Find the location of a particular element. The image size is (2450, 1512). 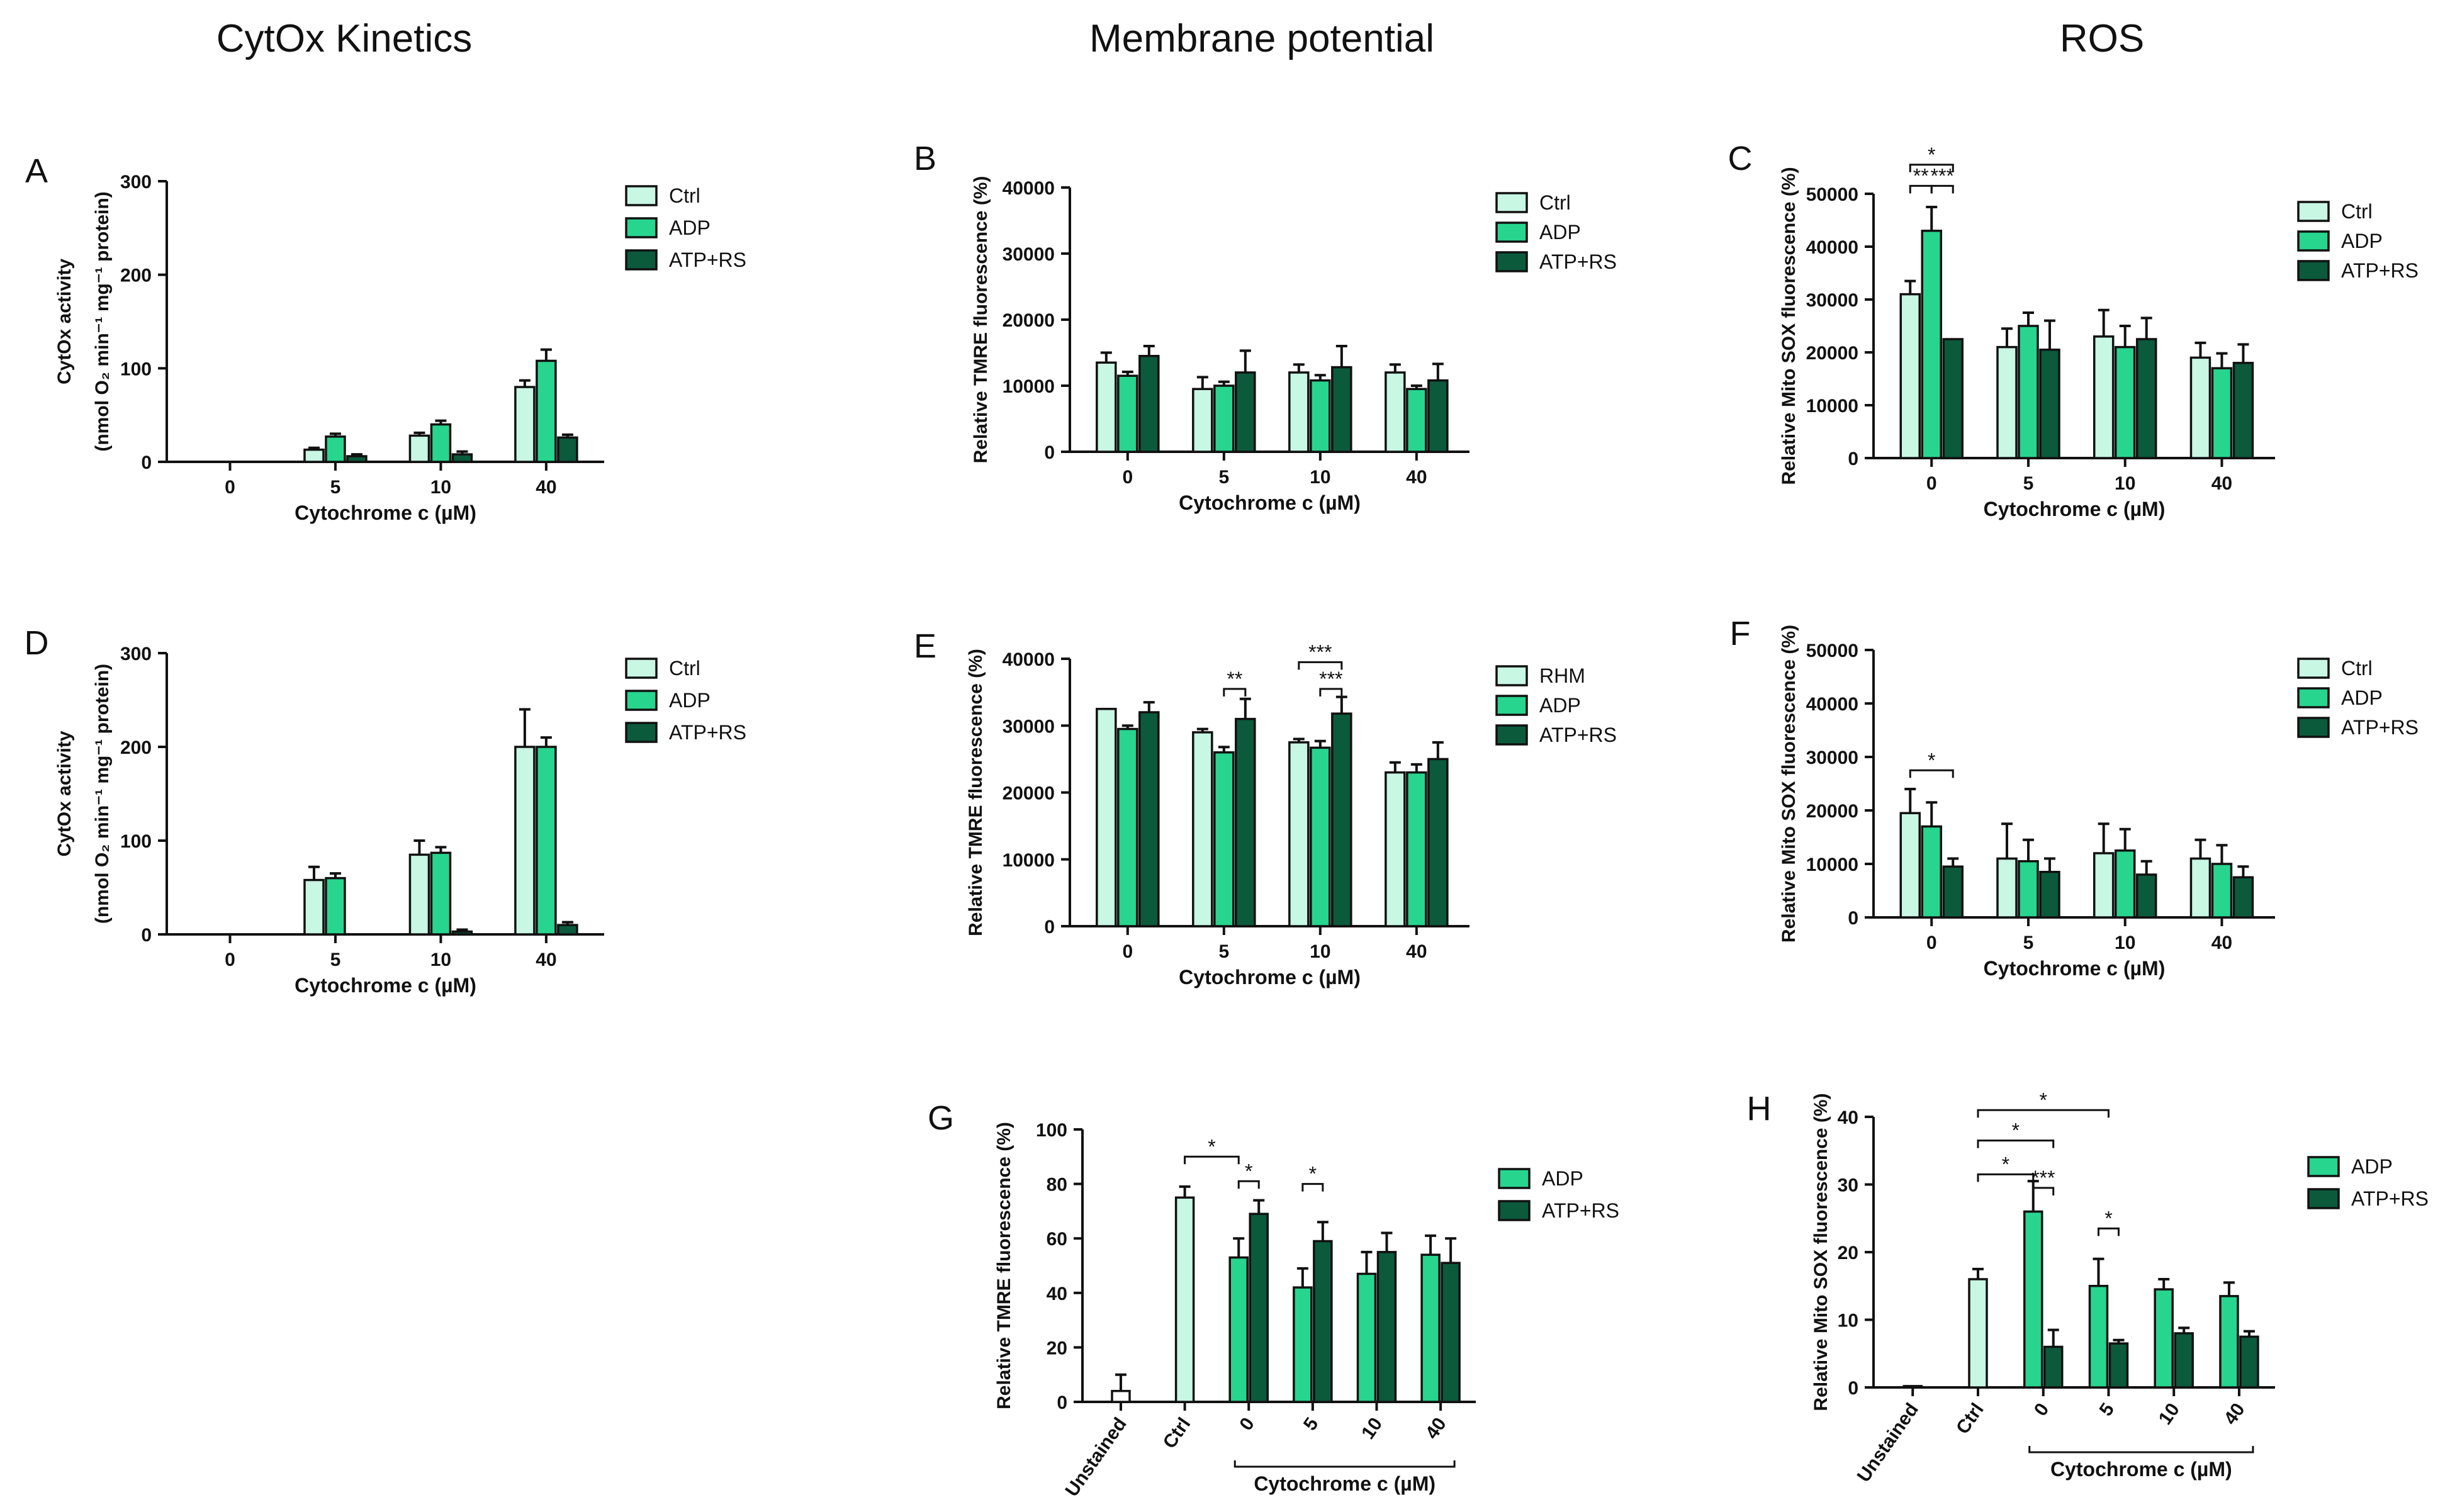

panel-d-bar-atprs is located at coordinates (462, 933).